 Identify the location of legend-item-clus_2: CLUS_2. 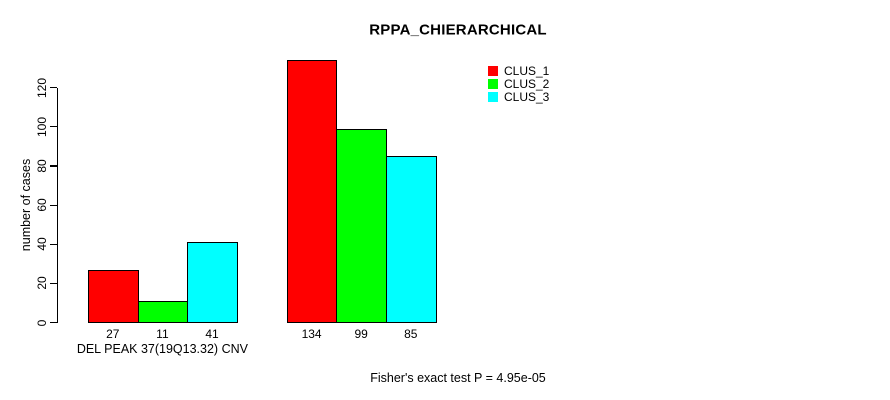
(519, 83).